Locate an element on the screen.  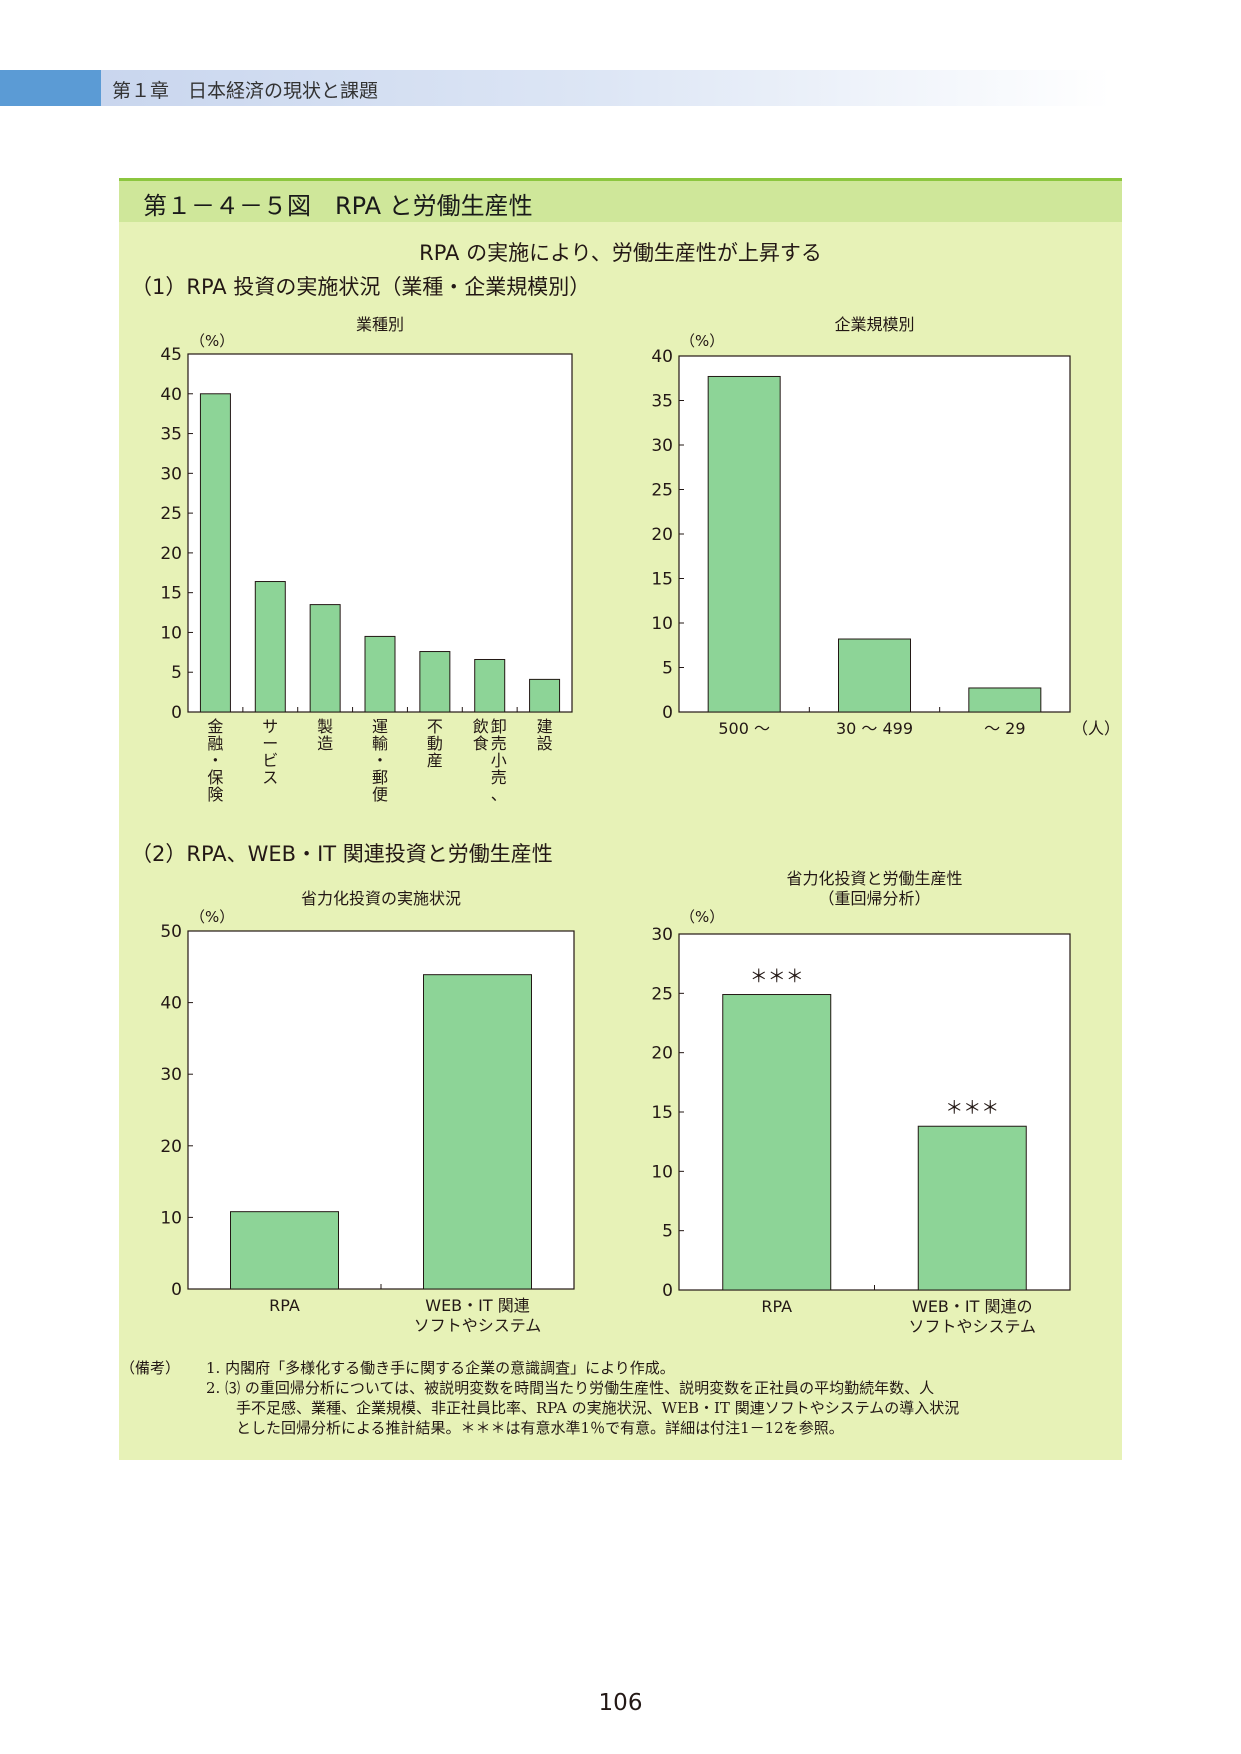
saving-y-tick-label: 10 is located at coordinates (171, 1218).